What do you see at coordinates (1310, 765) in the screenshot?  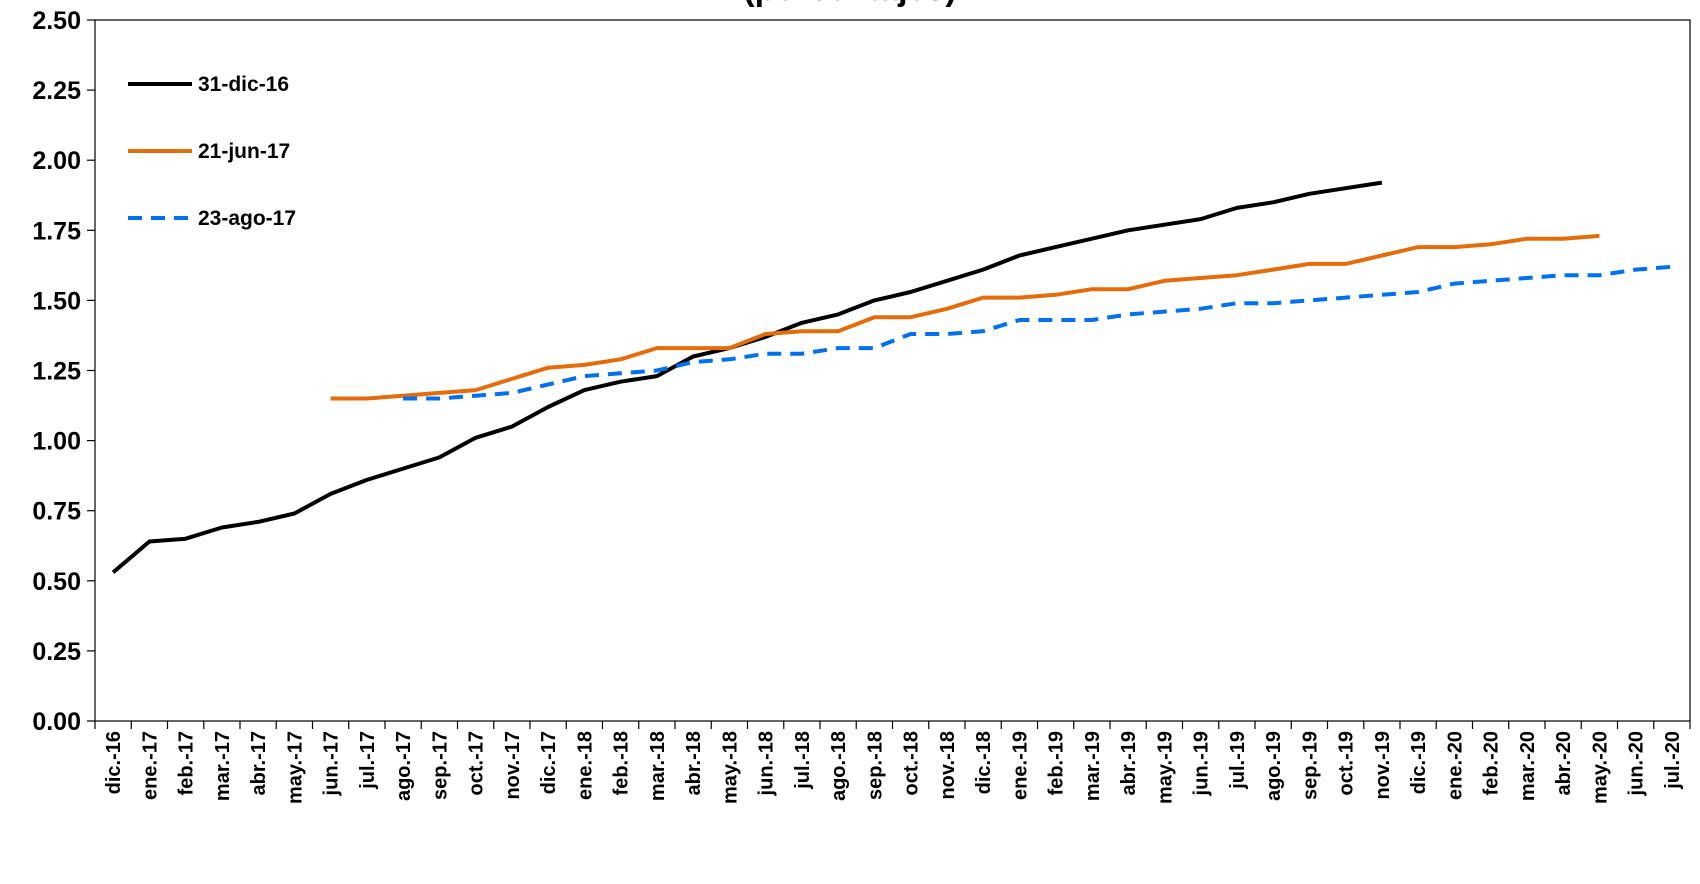 I see `x-tick-label: sep.-19` at bounding box center [1310, 765].